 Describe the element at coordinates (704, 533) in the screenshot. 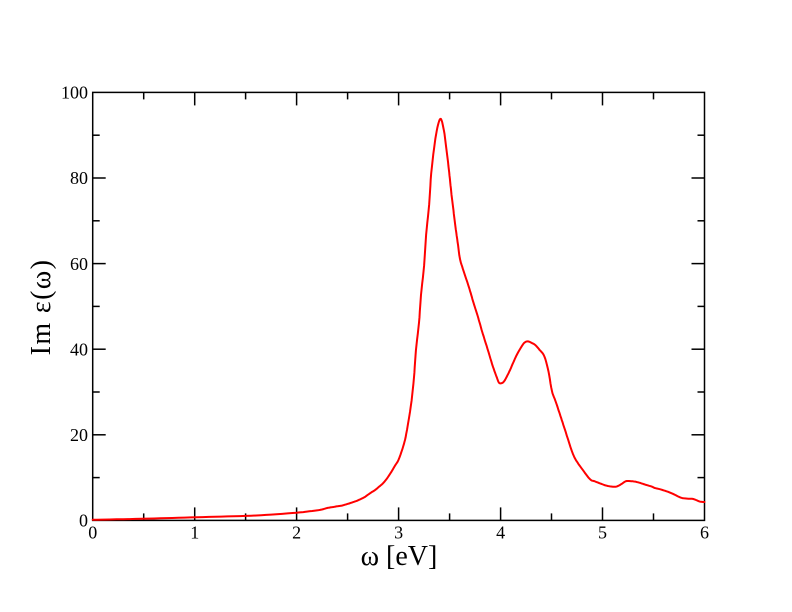

I see `svg-text: 6` at that location.